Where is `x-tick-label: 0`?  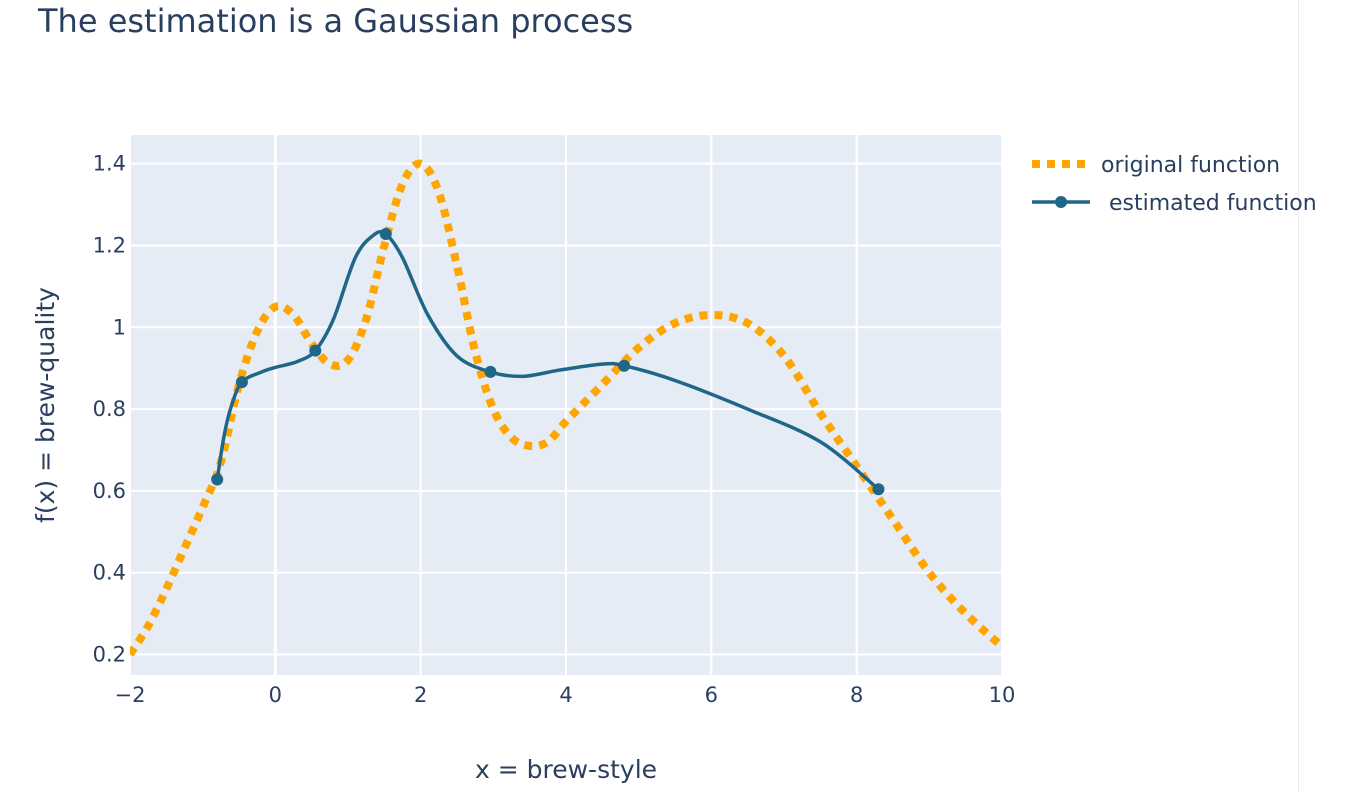 x-tick-label: 0 is located at coordinates (275, 695).